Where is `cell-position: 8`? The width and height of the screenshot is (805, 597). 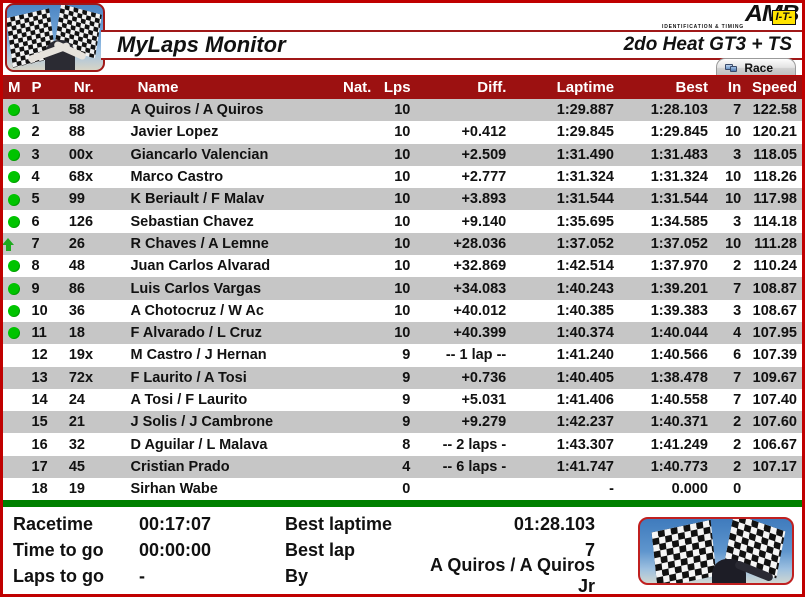 cell-position: 8 is located at coordinates (35, 266).